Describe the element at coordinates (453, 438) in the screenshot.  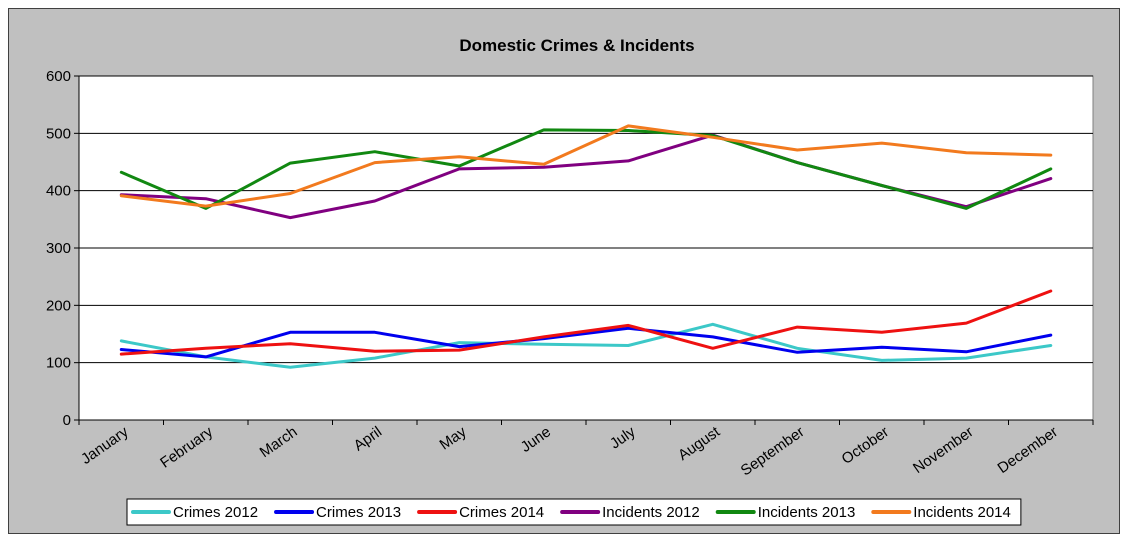
I see `x-tick-label: May` at that location.